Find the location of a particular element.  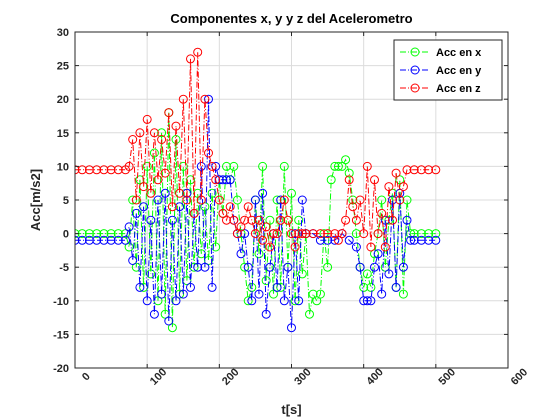

y-tick-label: 30 is located at coordinates (63, 33).